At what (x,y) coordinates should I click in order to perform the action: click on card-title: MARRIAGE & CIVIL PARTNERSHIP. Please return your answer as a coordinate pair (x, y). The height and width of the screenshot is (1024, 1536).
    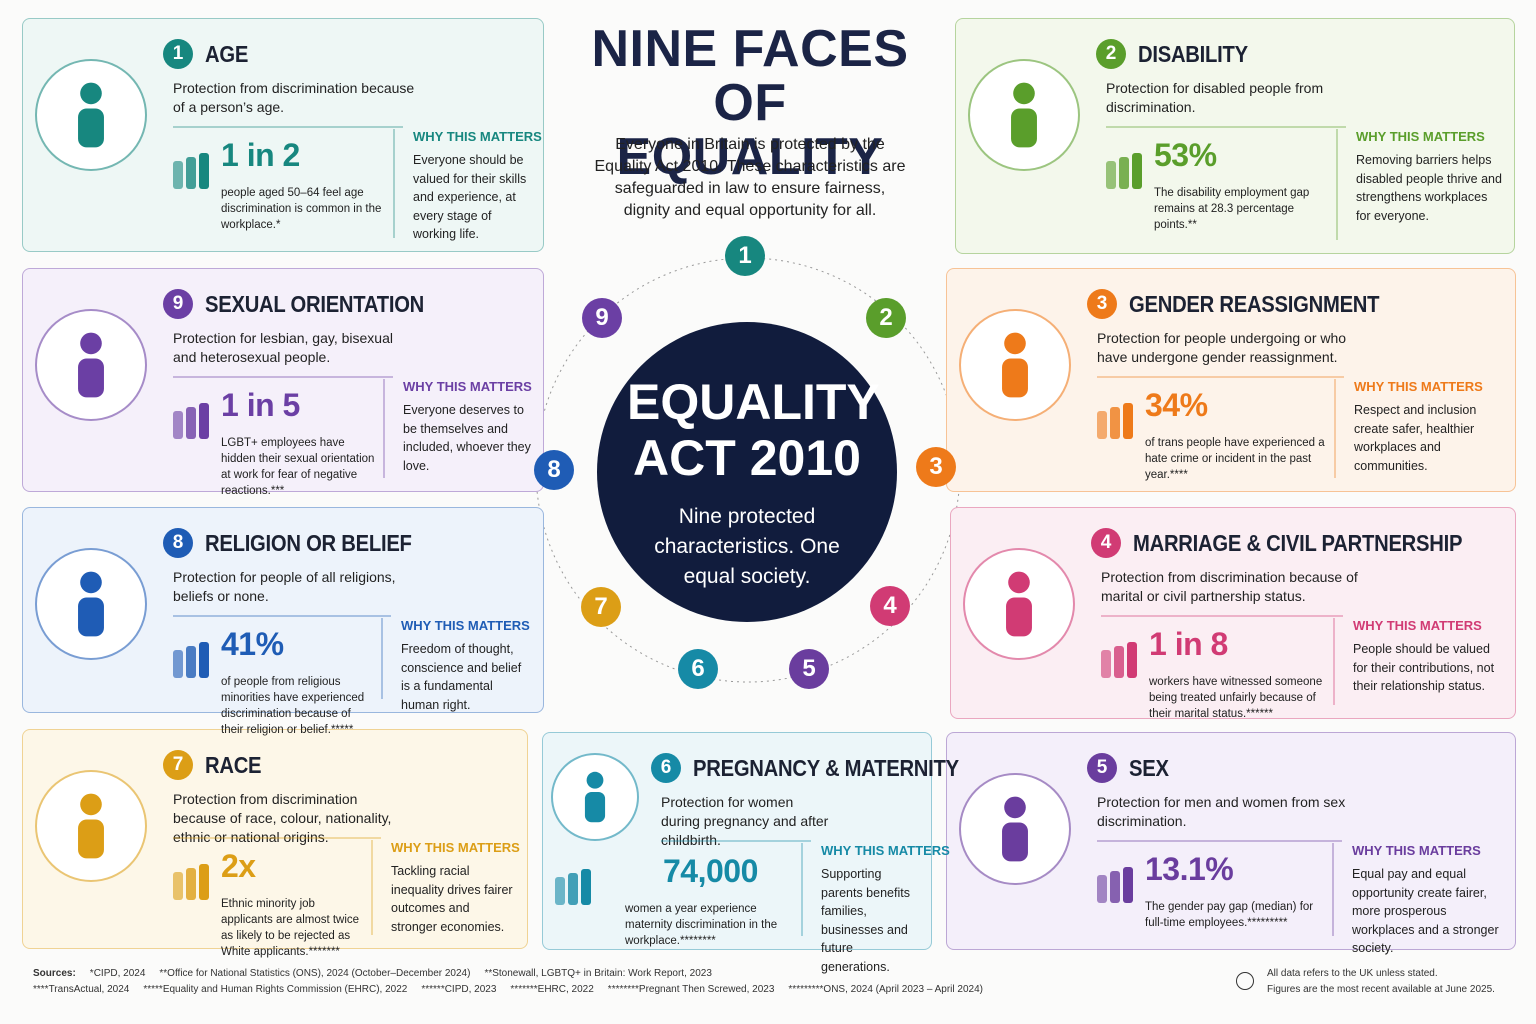
    Looking at the image, I should click on (1298, 543).